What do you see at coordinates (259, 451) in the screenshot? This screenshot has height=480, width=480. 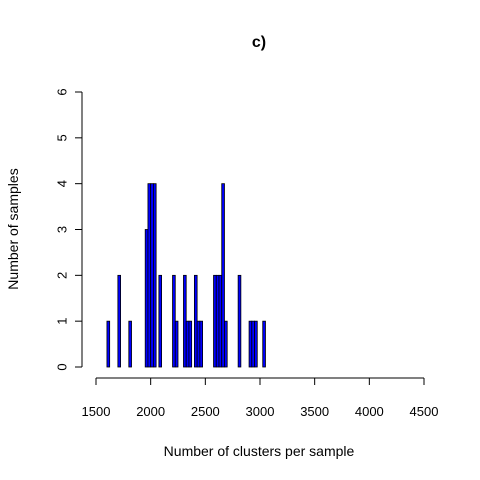 I see `x-axis-title: Number of clusters per sample` at bounding box center [259, 451].